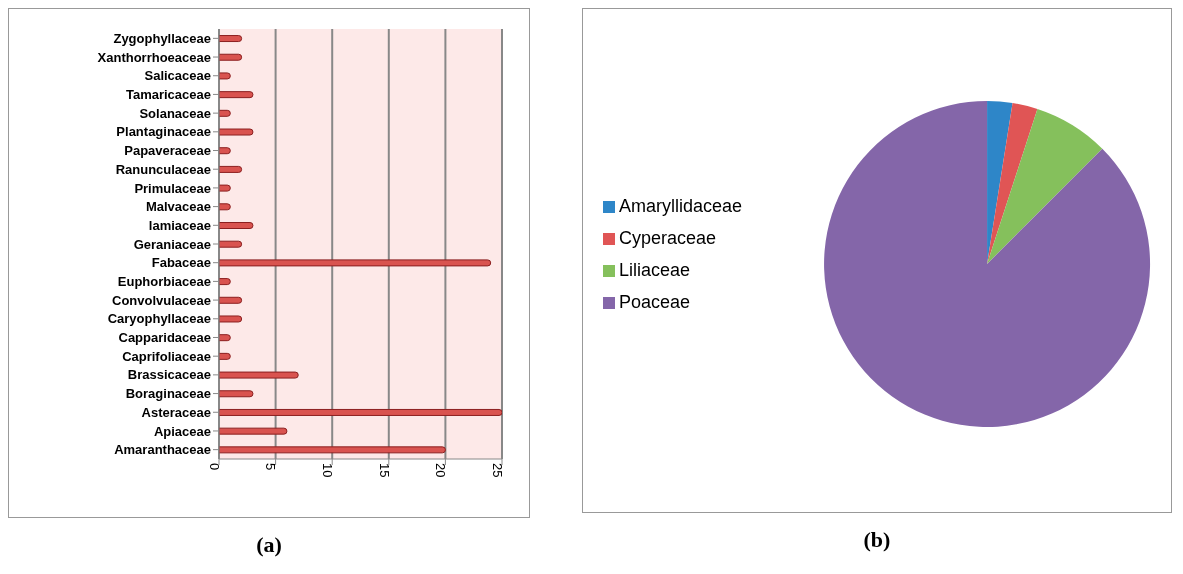 Image resolution: width=1183 pixels, height=574 pixels. What do you see at coordinates (327, 470) in the screenshot?
I see `x-tick-label: 10` at bounding box center [327, 470].